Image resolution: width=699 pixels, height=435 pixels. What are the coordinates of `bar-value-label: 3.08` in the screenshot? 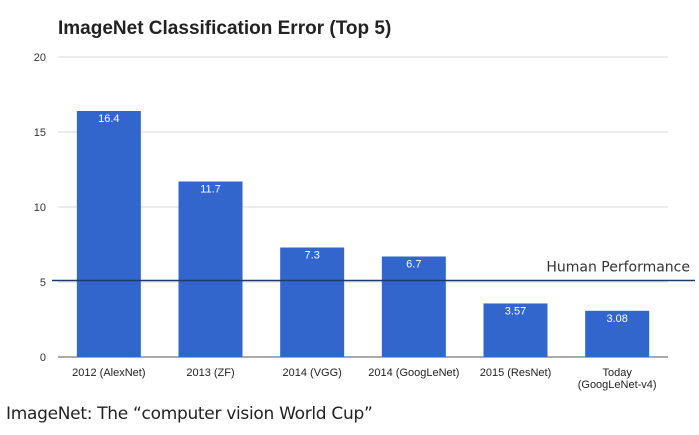 It's located at (616, 319).